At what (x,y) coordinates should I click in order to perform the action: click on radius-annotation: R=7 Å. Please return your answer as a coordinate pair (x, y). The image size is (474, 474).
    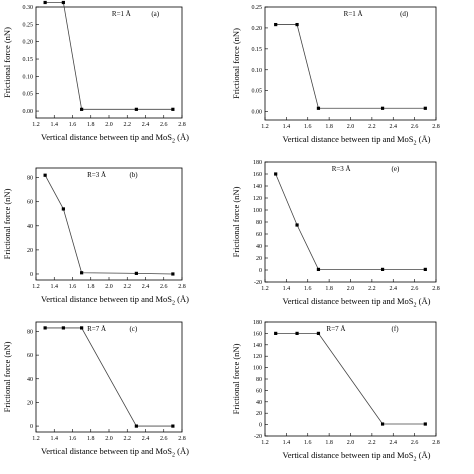
    Looking at the image, I should click on (96, 329).